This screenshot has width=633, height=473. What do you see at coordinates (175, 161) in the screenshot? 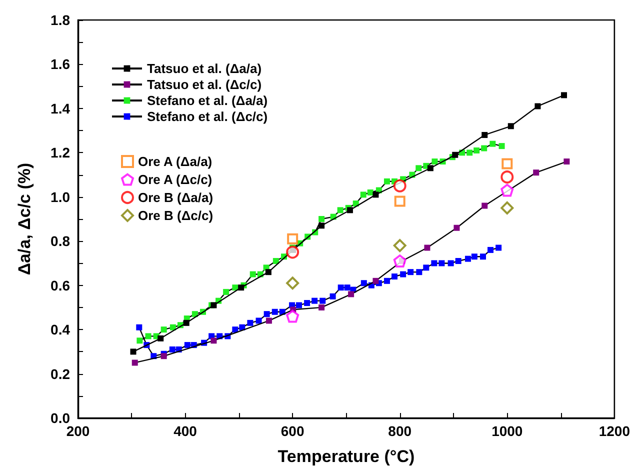
I see `legend-label: Ore A (Δa/a)` at bounding box center [175, 161].